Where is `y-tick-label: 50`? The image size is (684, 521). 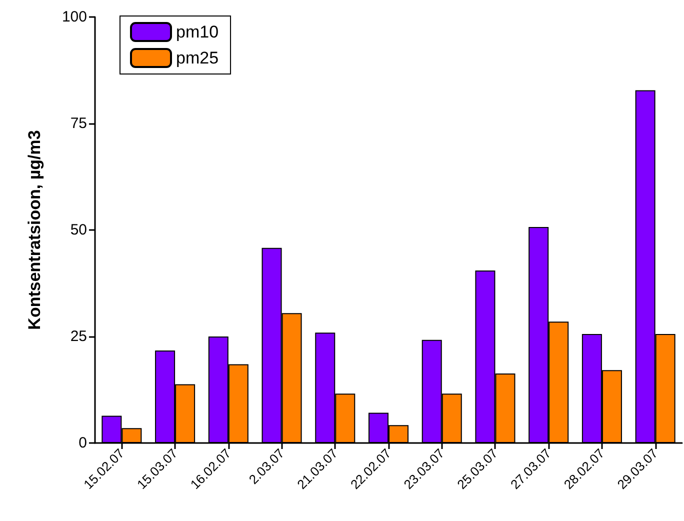 y-tick-label: 50 is located at coordinates (78, 230).